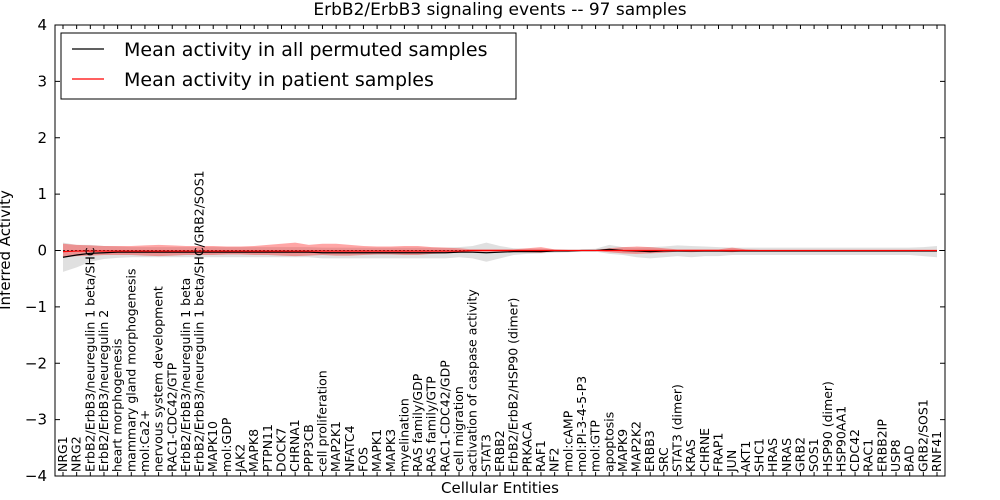 Image resolution: width=1000 pixels, height=500 pixels. I want to click on category-label: mammary gland morphogenesis, so click(130, 370).